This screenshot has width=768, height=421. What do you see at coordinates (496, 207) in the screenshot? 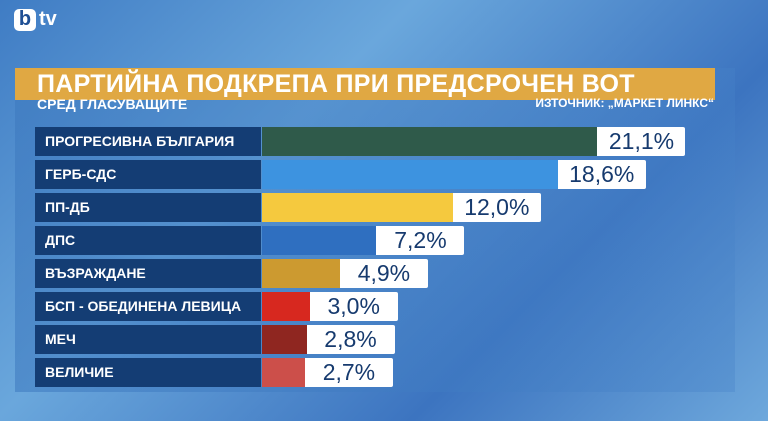
I see `value-label: 12,0%` at bounding box center [496, 207].